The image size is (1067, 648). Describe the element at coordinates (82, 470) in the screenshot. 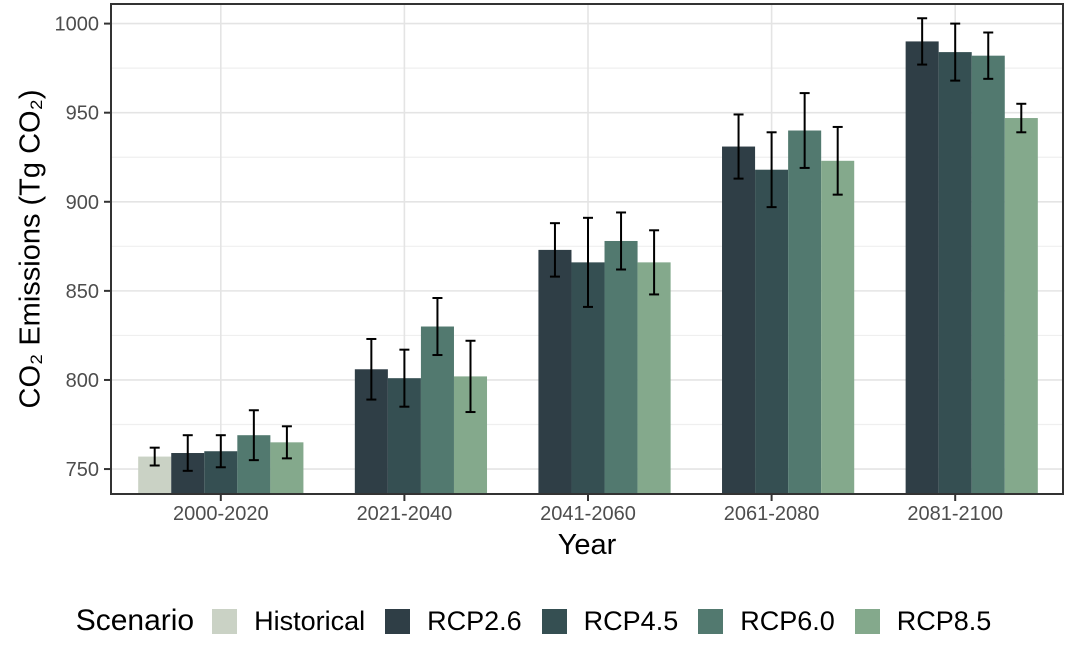

I see `y-tick-label: 750` at that location.